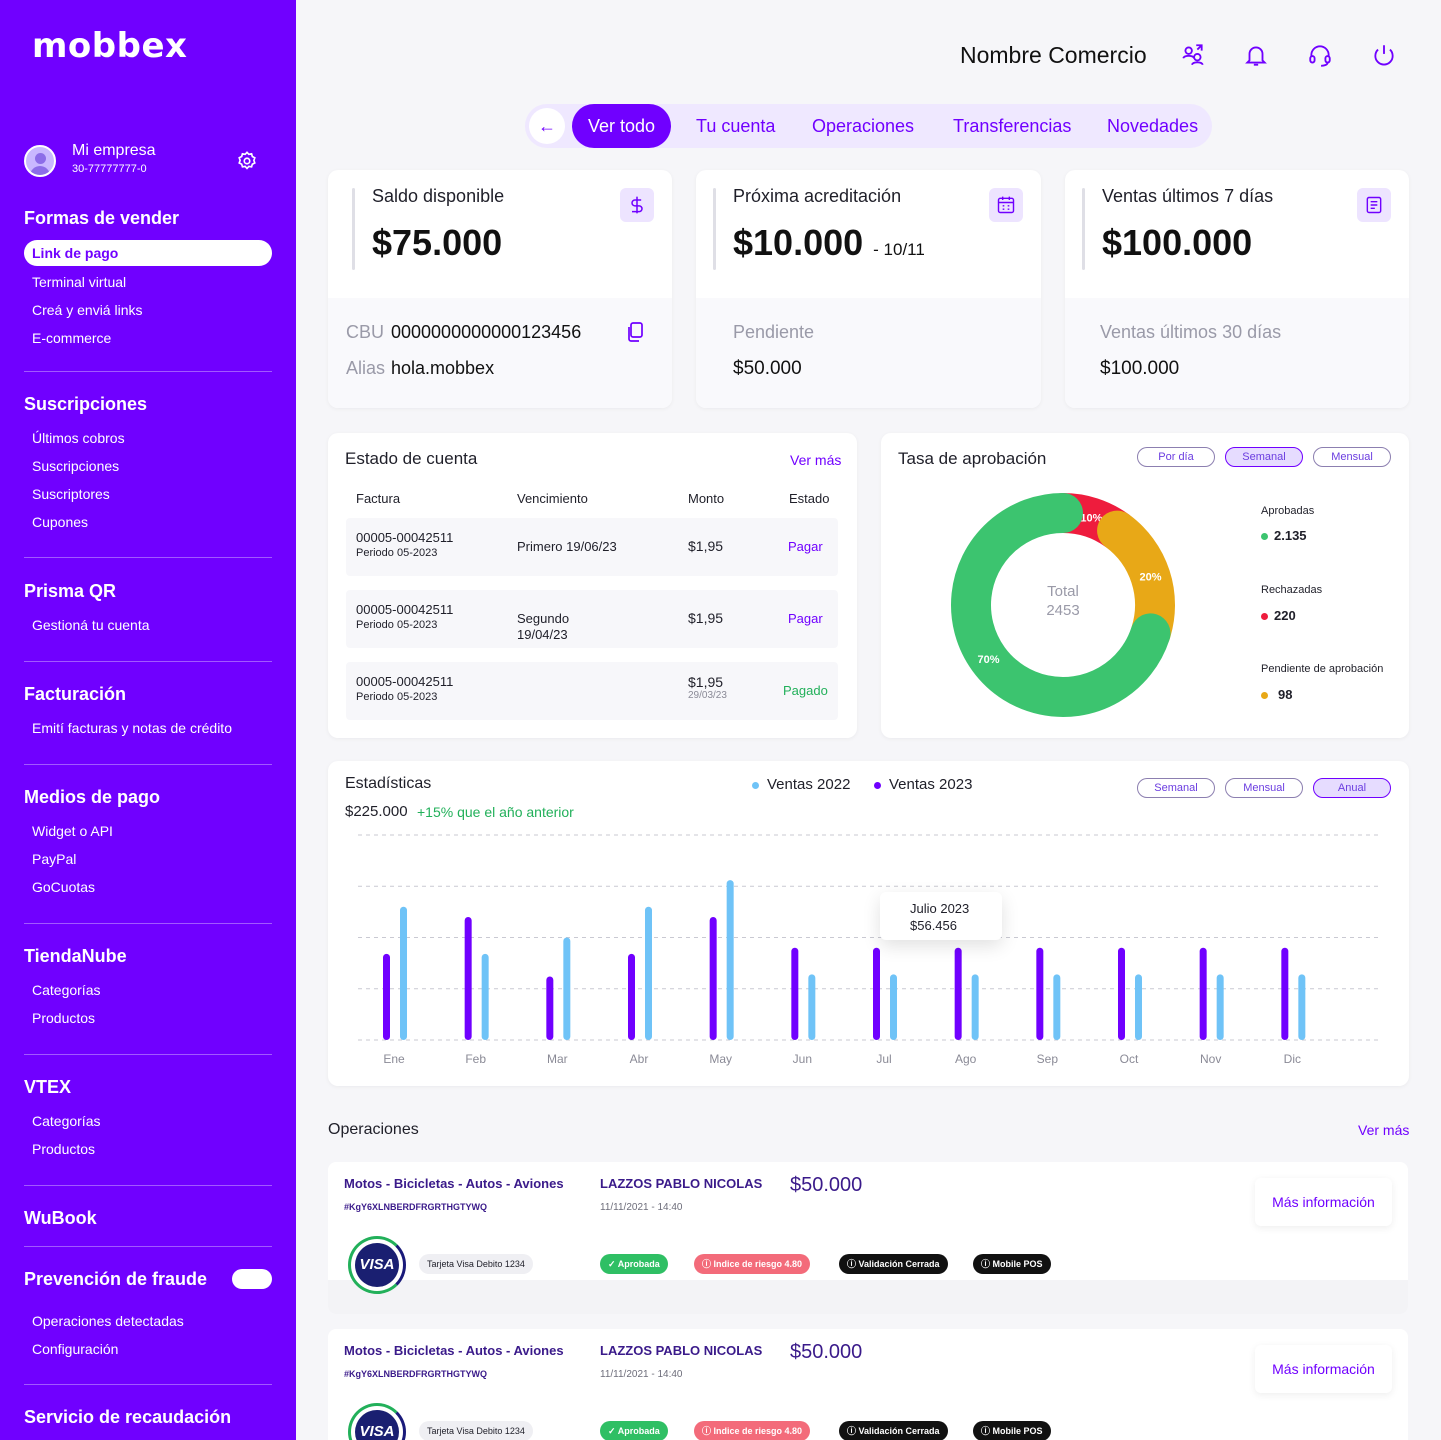 The image size is (1441, 1440). Describe the element at coordinates (366, 368) in the screenshot. I see `alias-label: Alias` at that location.